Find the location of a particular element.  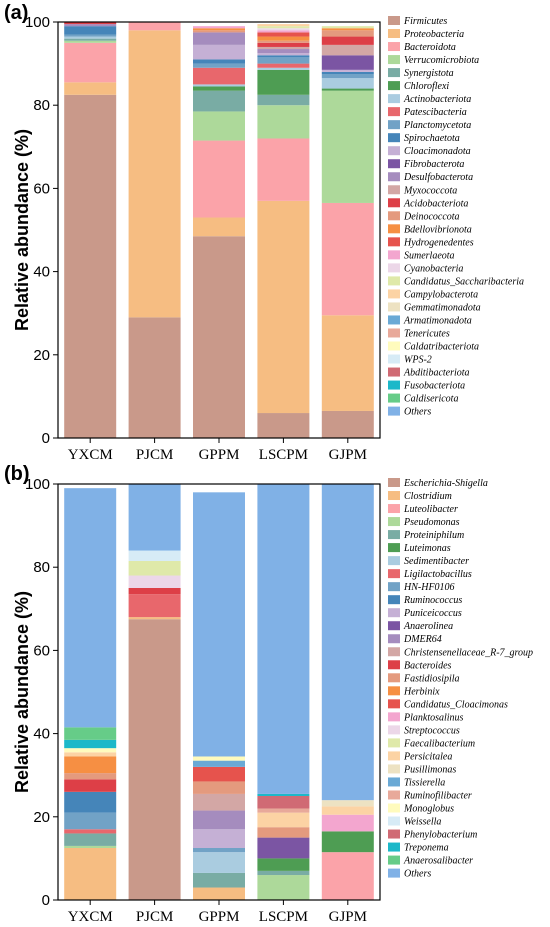

legend-label: Faecalibacterium is located at coordinates (439, 743).